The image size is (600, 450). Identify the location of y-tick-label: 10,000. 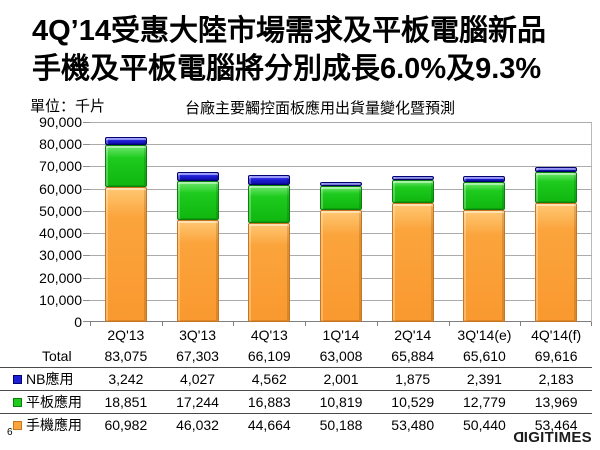
(60, 299).